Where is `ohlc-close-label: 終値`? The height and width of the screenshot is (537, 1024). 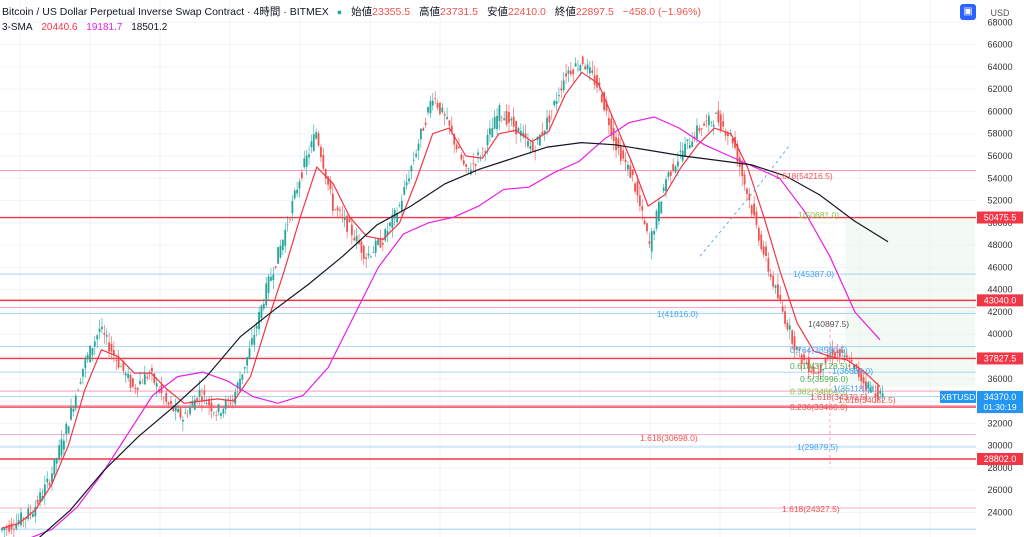
ohlc-close-label: 終値 is located at coordinates (565, 12).